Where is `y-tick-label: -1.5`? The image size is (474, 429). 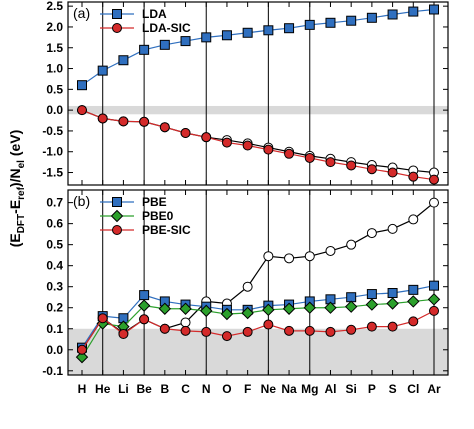 y-tick-label: -1.5 is located at coordinates (52, 173).